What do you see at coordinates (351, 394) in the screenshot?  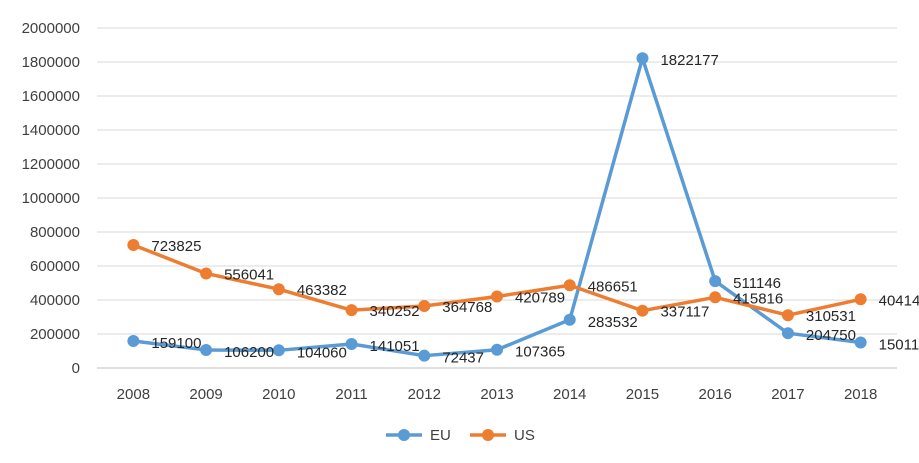 I see `x-tick-label: 2011` at bounding box center [351, 394].